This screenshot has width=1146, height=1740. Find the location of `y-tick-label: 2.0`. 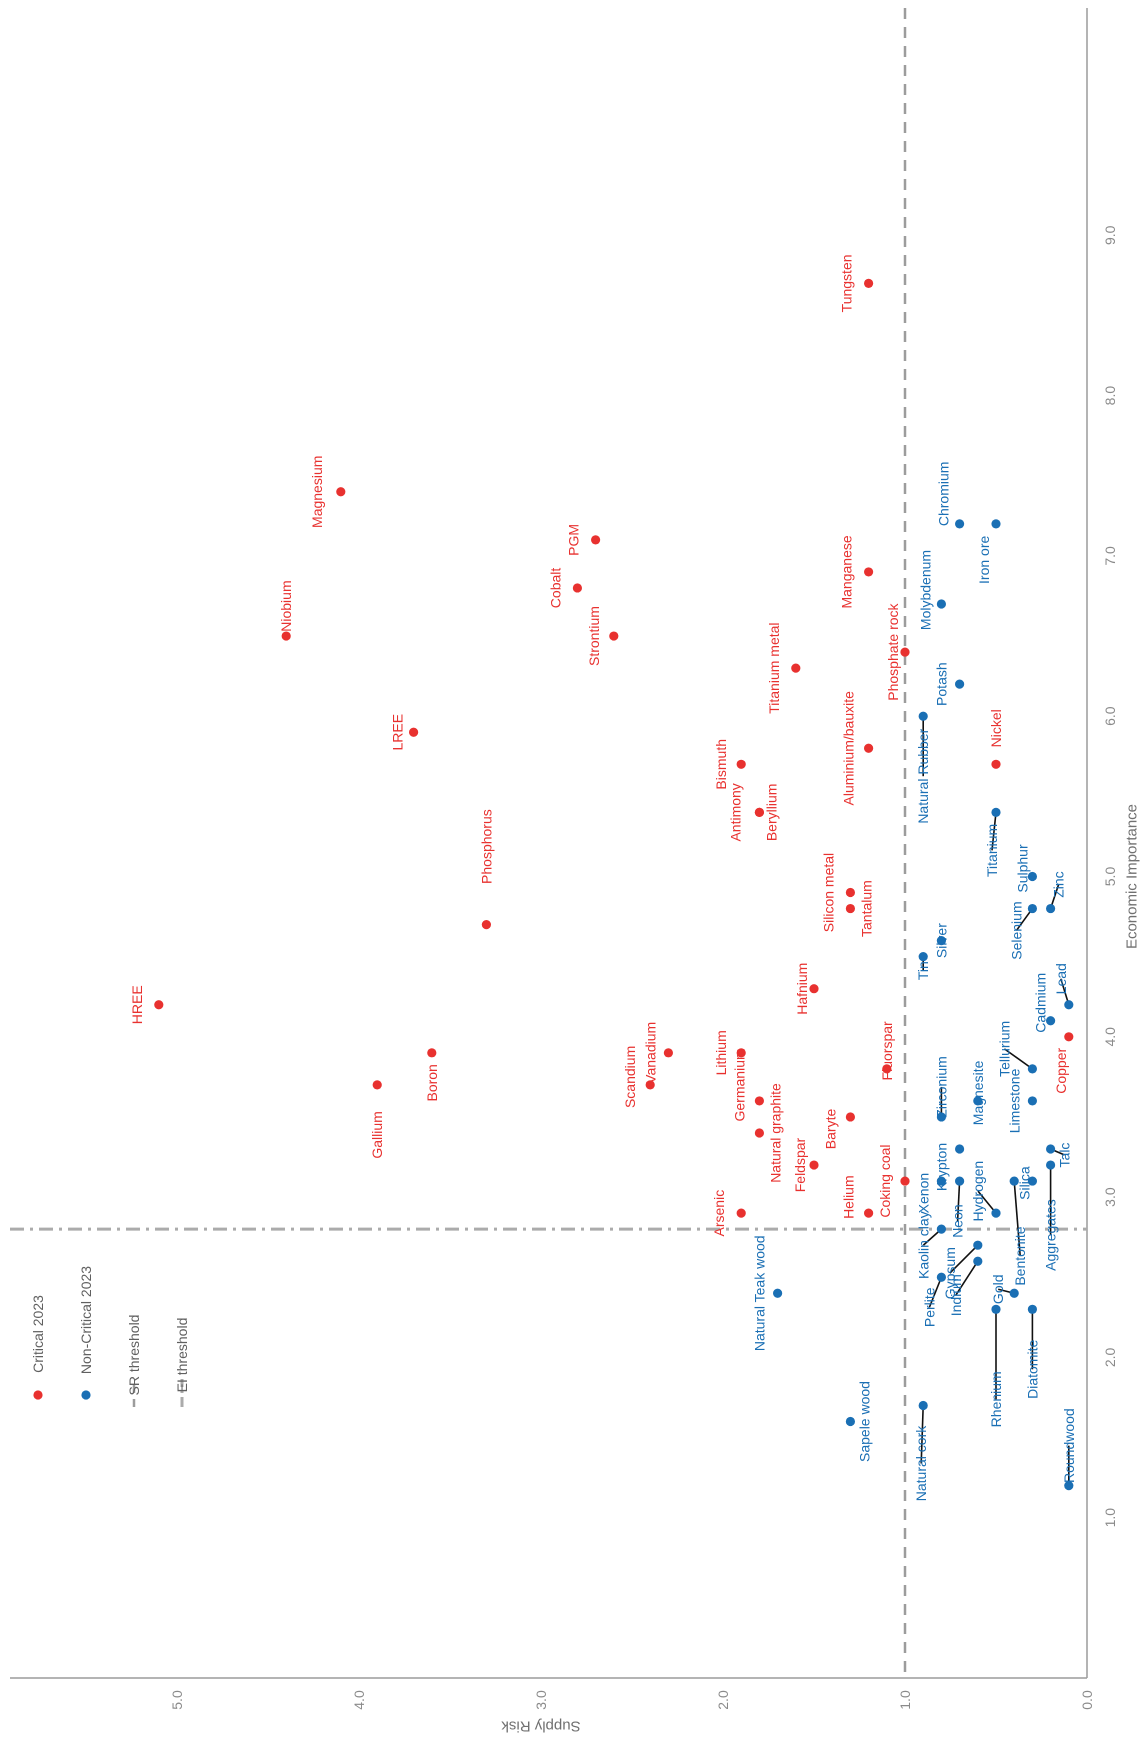

y-tick-label: 2.0 is located at coordinates (723, 1700).